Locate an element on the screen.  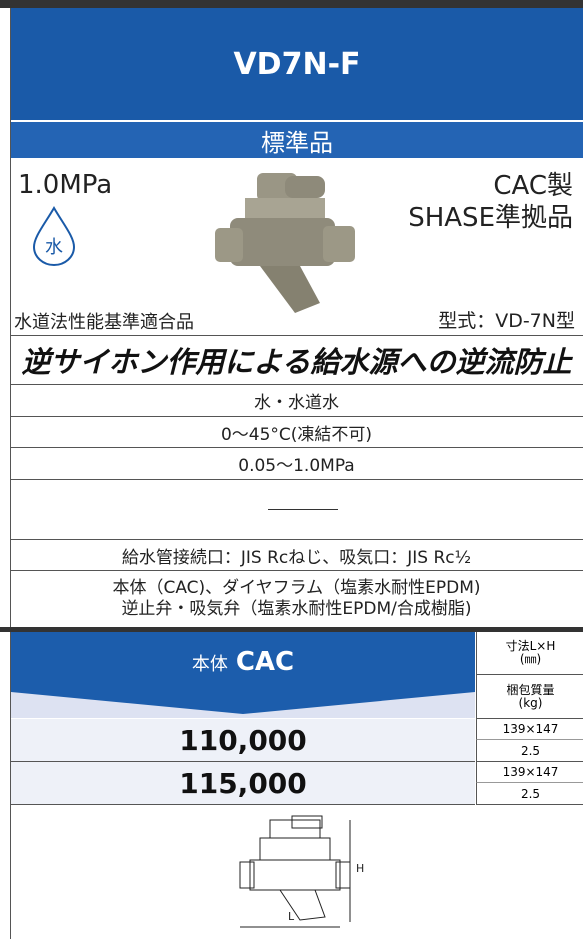
length-label: L is located at coordinates (291, 916).